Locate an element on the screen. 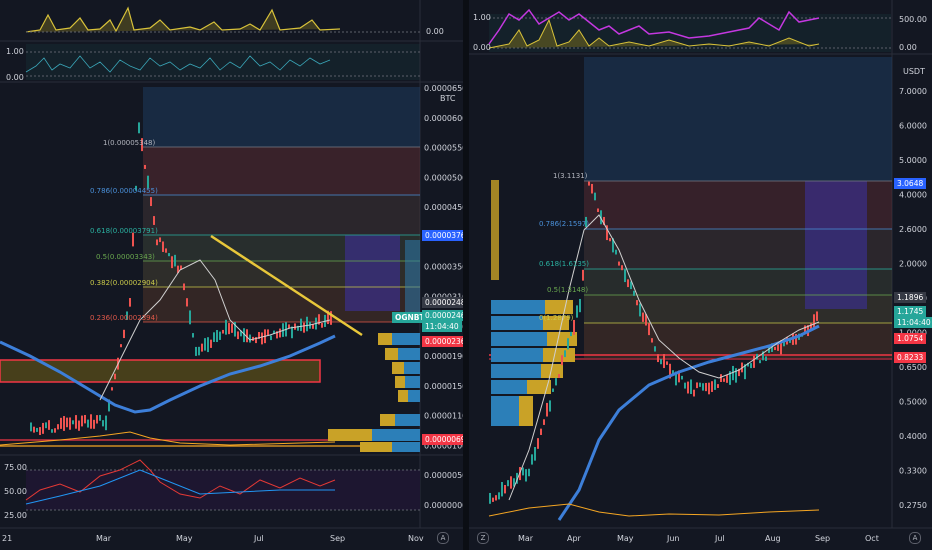  right-price-label: 7.0000 is located at coordinates (913, 91).